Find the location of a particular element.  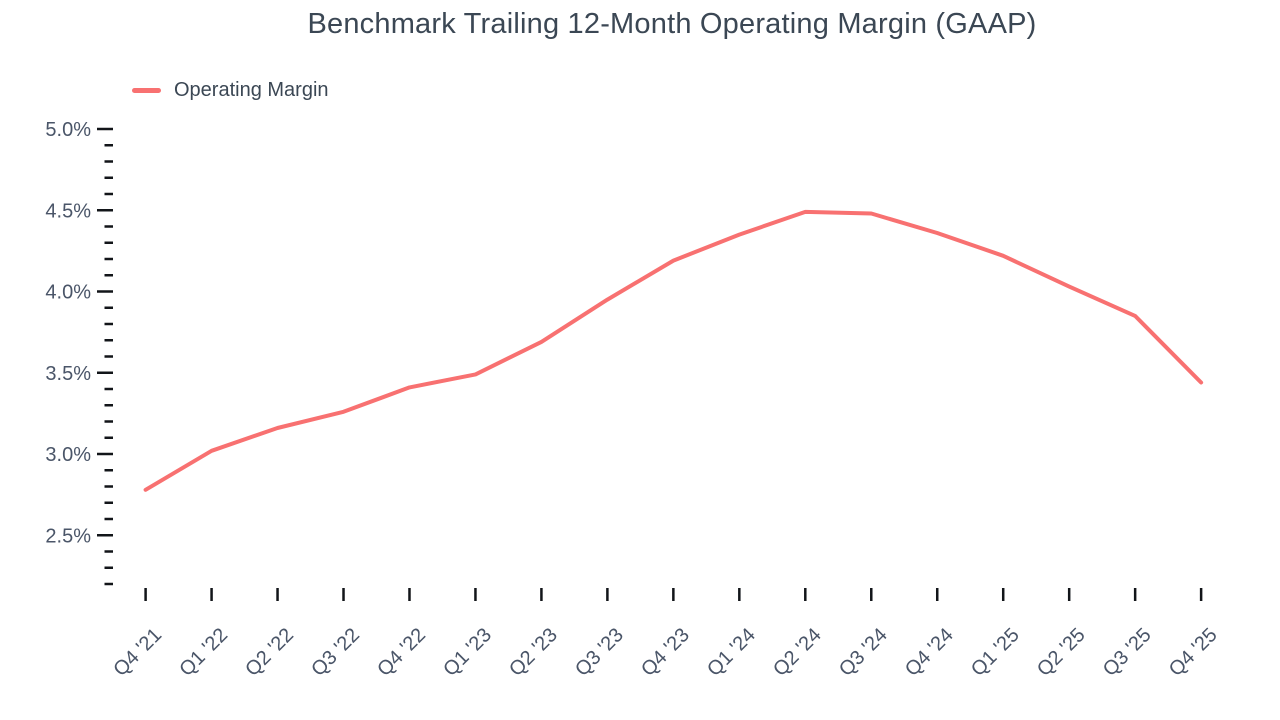

x-axis-tick-label: Q4 '25 is located at coordinates (1193, 652).